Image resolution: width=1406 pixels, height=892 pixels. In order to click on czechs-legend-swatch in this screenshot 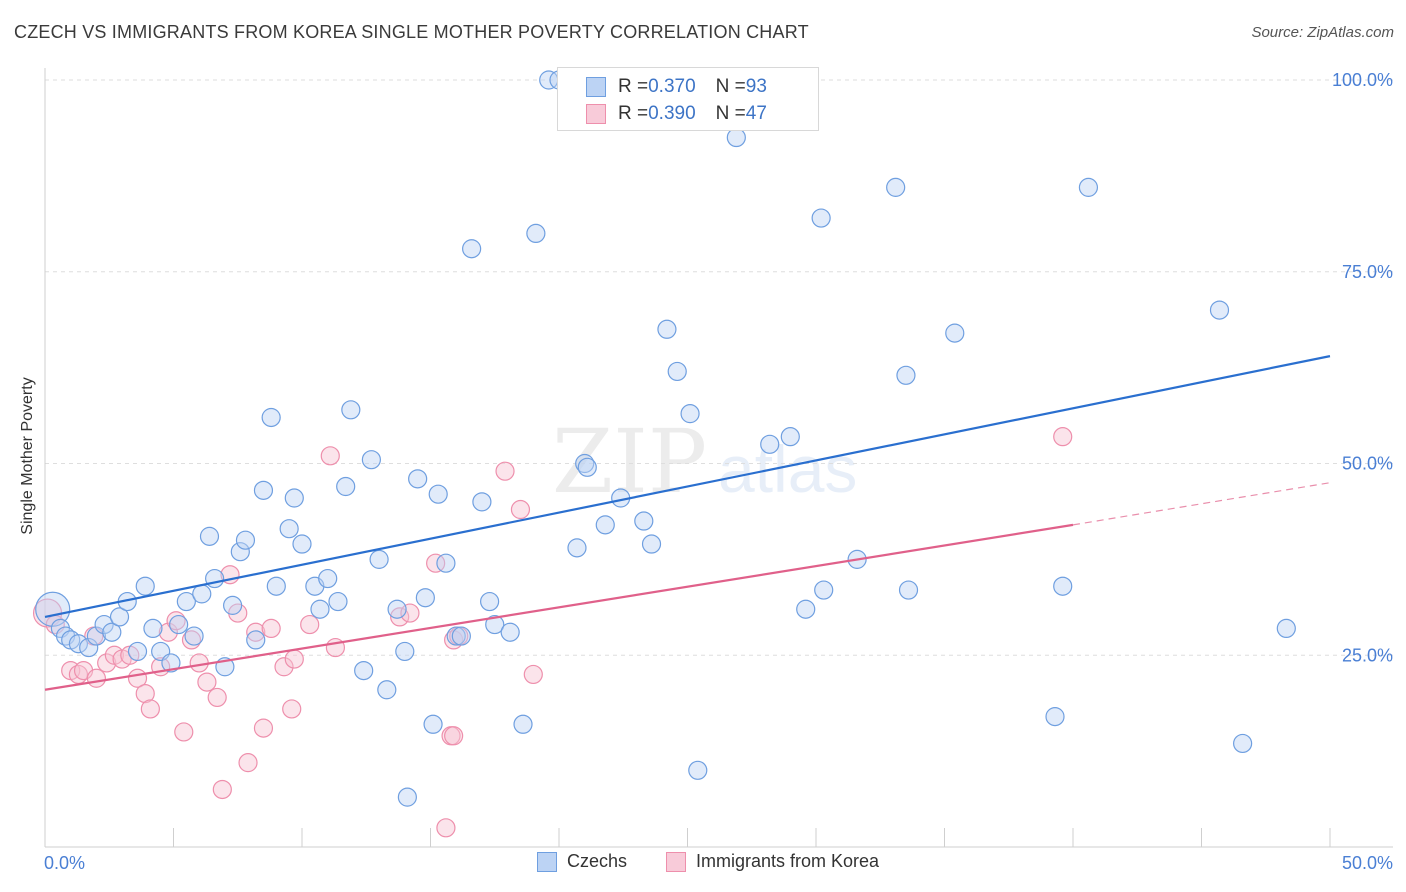, I will do `click(547, 861)`.